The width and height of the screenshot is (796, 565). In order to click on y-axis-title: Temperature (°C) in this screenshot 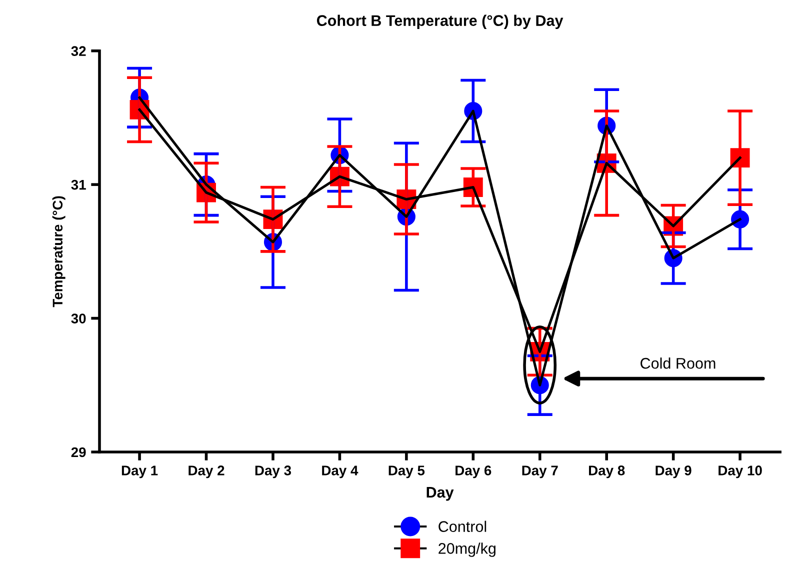, I will do `click(59, 252)`.